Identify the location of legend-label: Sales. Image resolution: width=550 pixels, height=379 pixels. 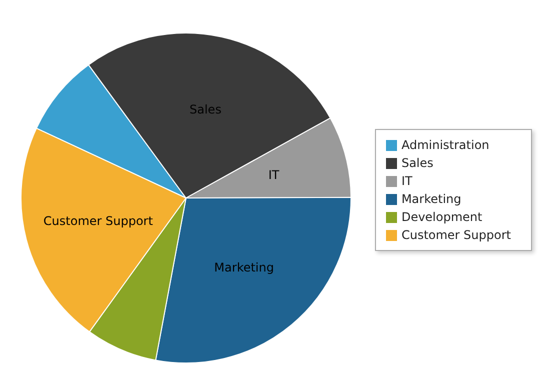
(417, 163).